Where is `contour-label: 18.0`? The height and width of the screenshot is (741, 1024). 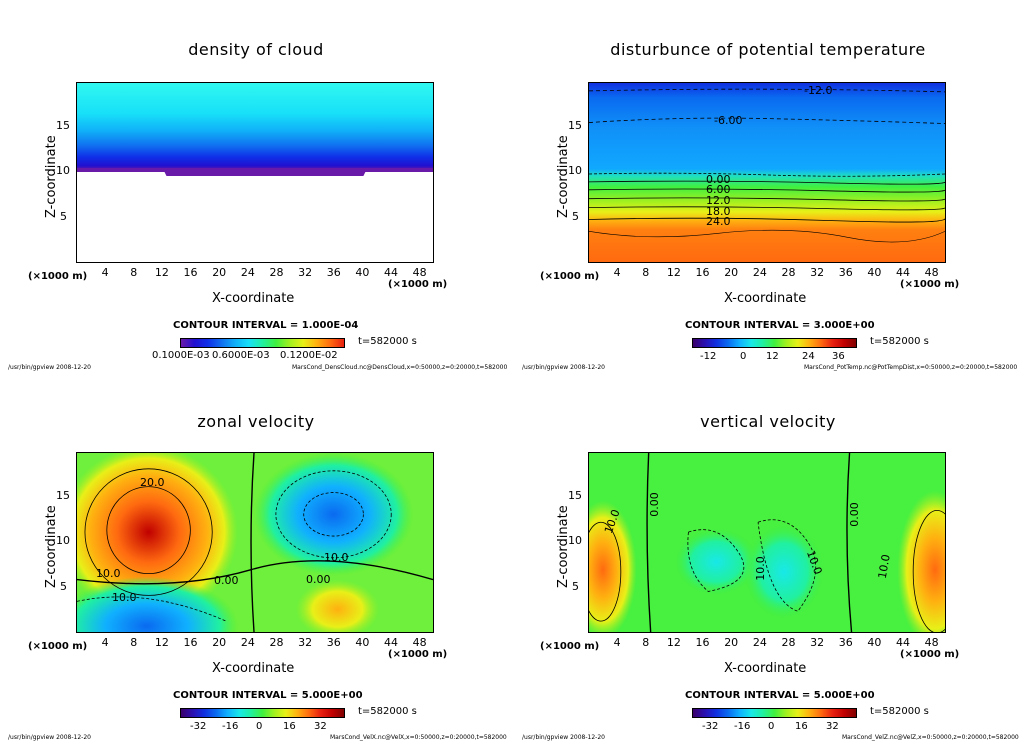
contour-label: 18.0 is located at coordinates (718, 211).